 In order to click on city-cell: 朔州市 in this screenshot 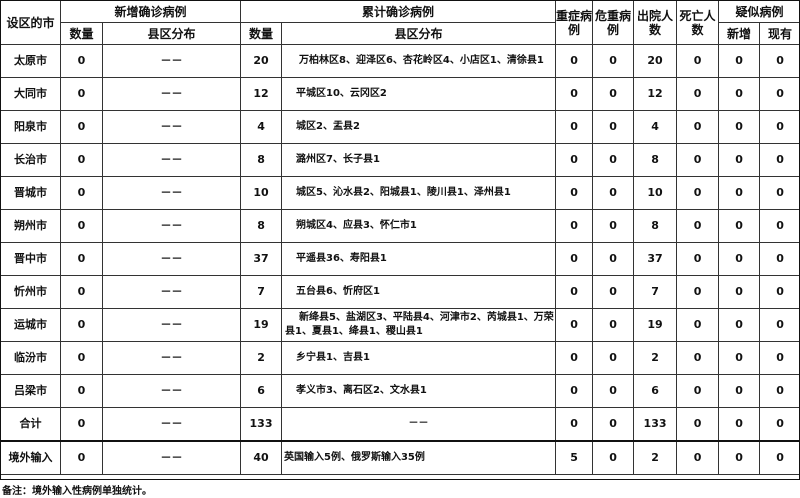, I will do `click(30, 226)`.